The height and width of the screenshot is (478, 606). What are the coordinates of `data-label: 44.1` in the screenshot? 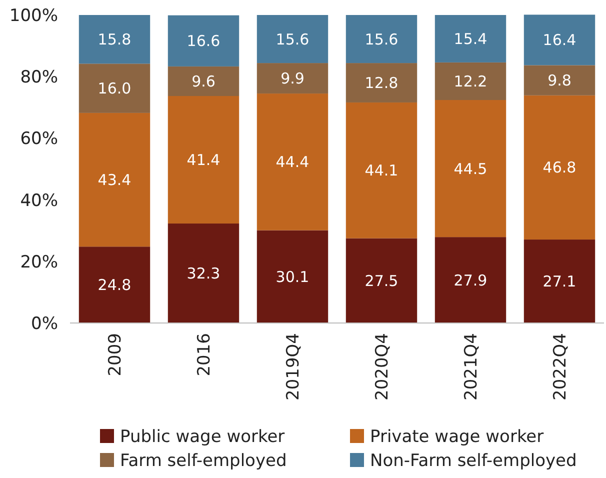 It's located at (381, 171).